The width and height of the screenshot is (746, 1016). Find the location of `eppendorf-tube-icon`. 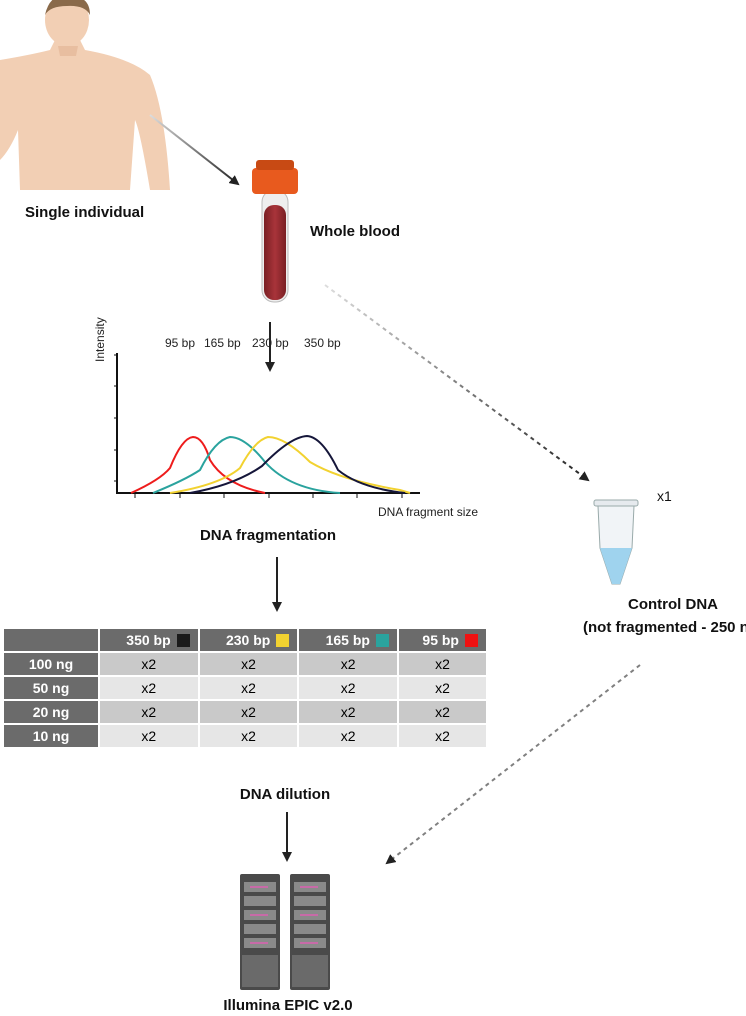

eppendorf-tube-icon is located at coordinates (616, 542).